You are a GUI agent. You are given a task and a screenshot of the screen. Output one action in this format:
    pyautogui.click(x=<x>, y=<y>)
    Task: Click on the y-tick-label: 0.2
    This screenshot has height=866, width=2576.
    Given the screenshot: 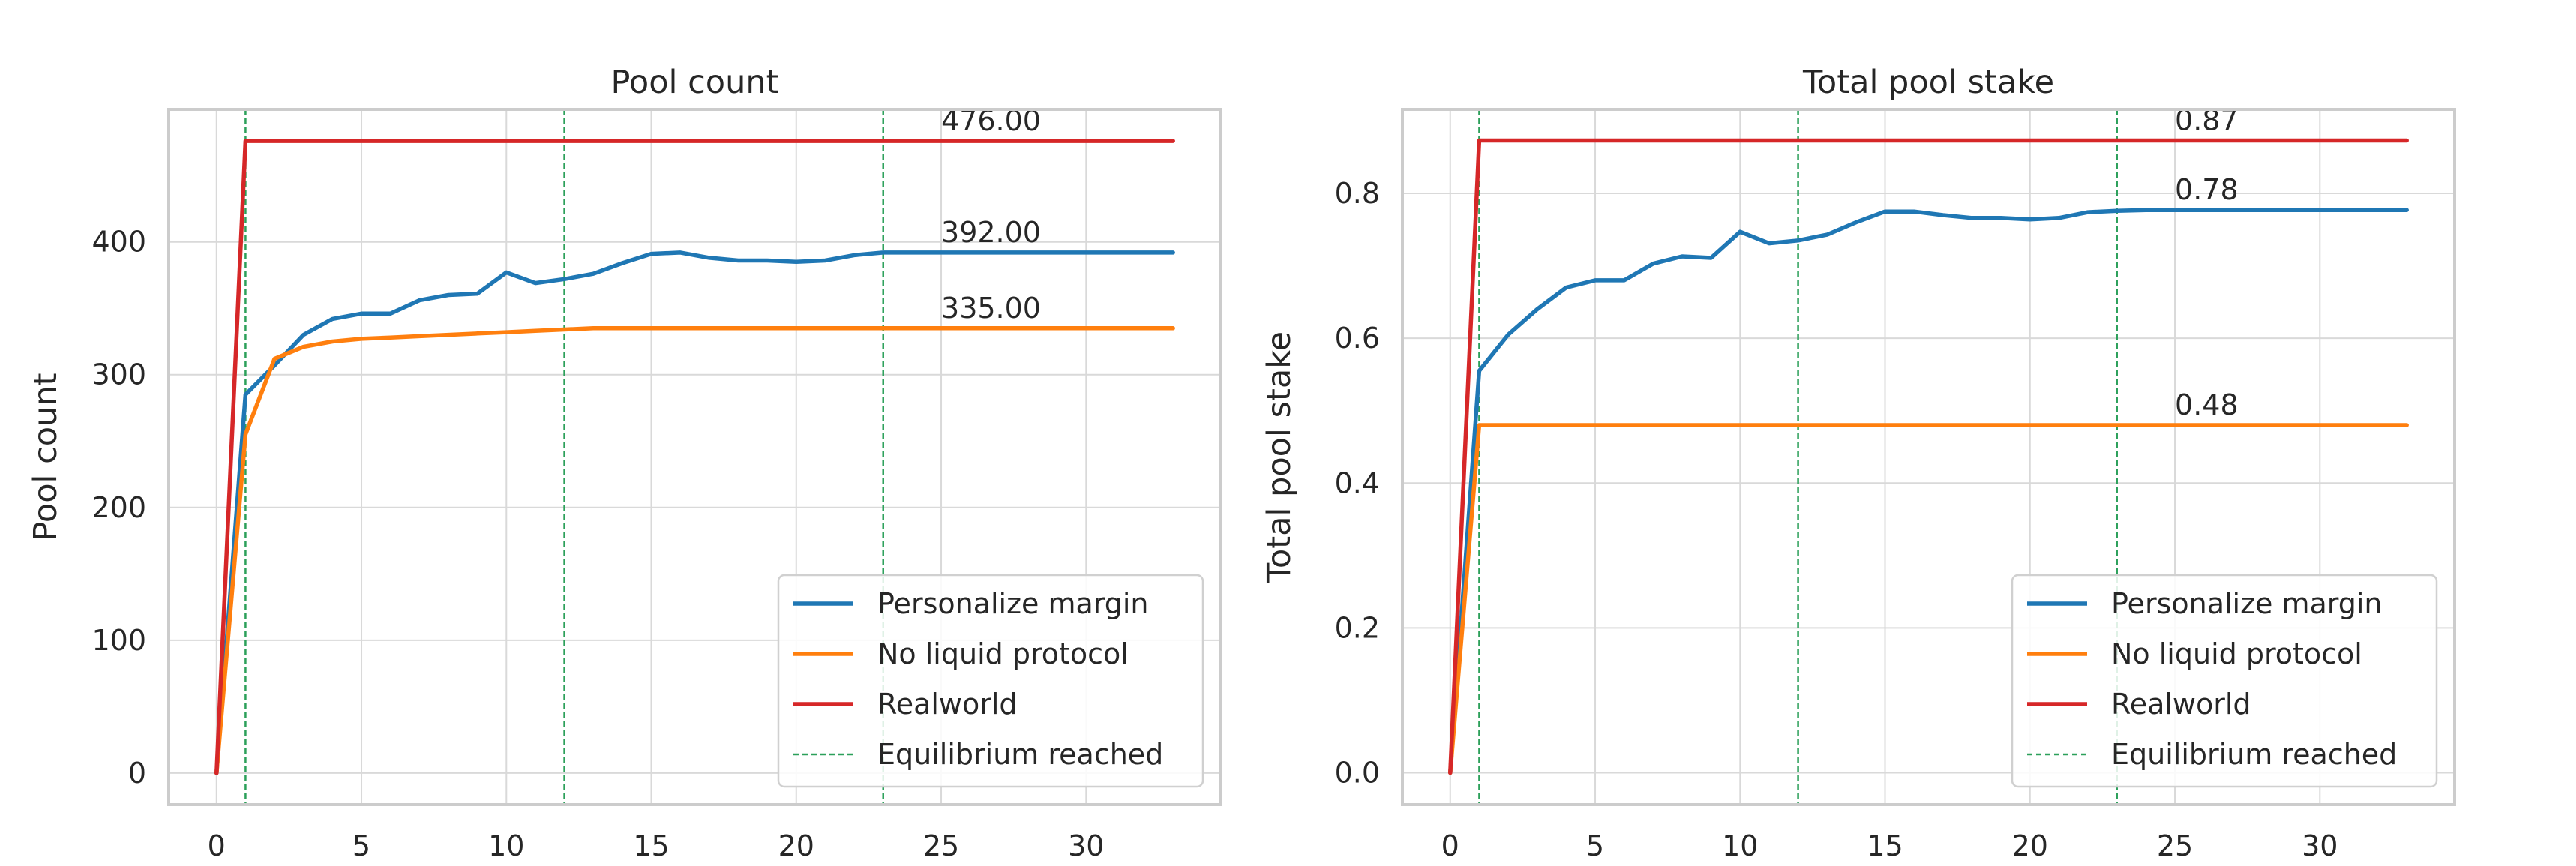 What is the action you would take?
    pyautogui.click(x=1358, y=627)
    